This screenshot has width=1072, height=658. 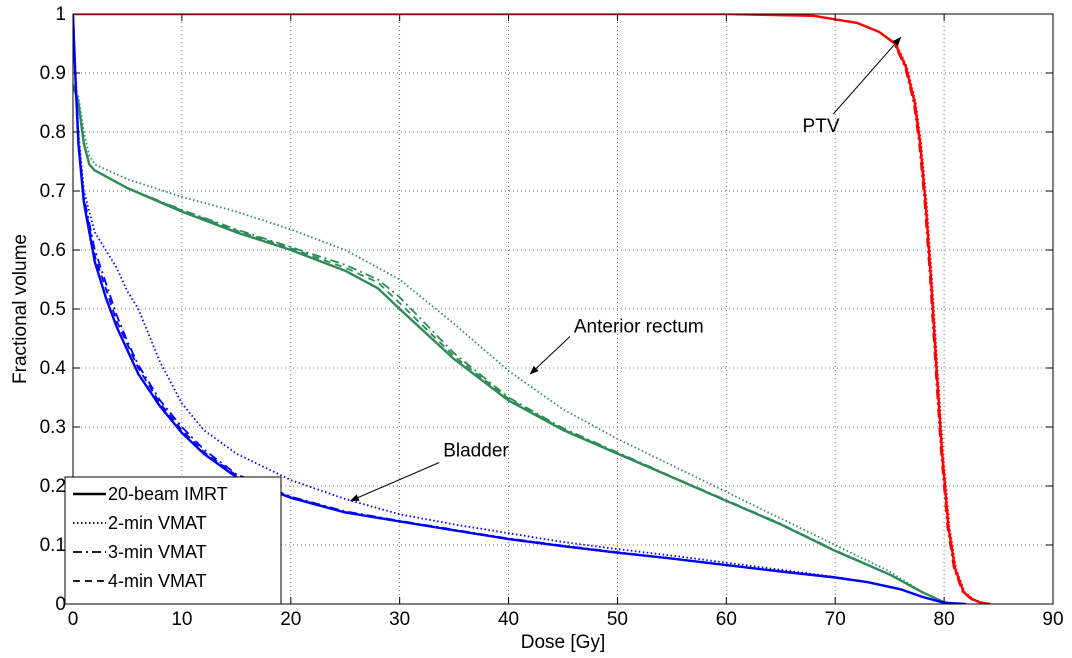 What do you see at coordinates (944, 619) in the screenshot?
I see `x-tick-label: 80` at bounding box center [944, 619].